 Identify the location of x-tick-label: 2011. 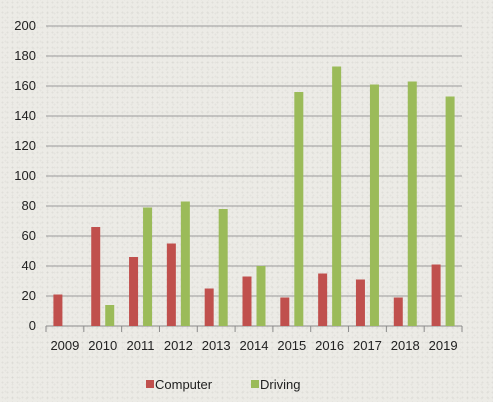
(141, 345).